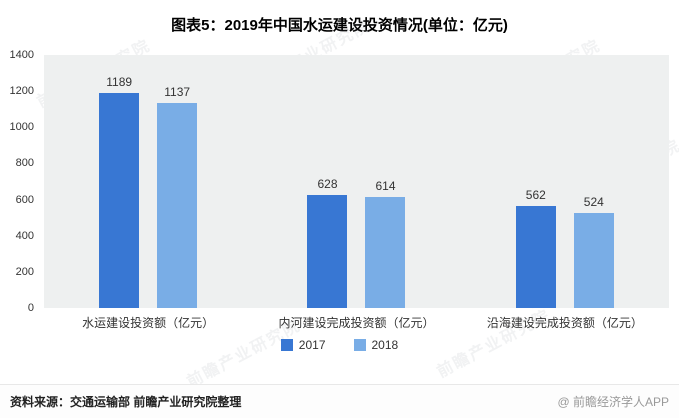  Describe the element at coordinates (19, 181) in the screenshot. I see `y-axis: 1400 1200 1000 800 600 400 200 0` at that location.